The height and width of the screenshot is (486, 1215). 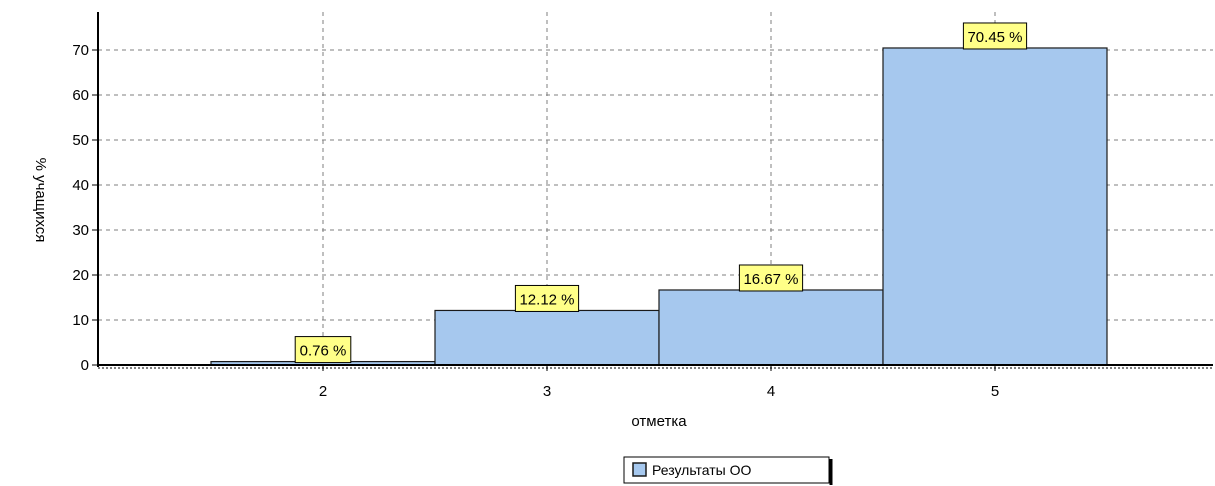 I want to click on y-tick-label: 50, so click(x=80, y=140).